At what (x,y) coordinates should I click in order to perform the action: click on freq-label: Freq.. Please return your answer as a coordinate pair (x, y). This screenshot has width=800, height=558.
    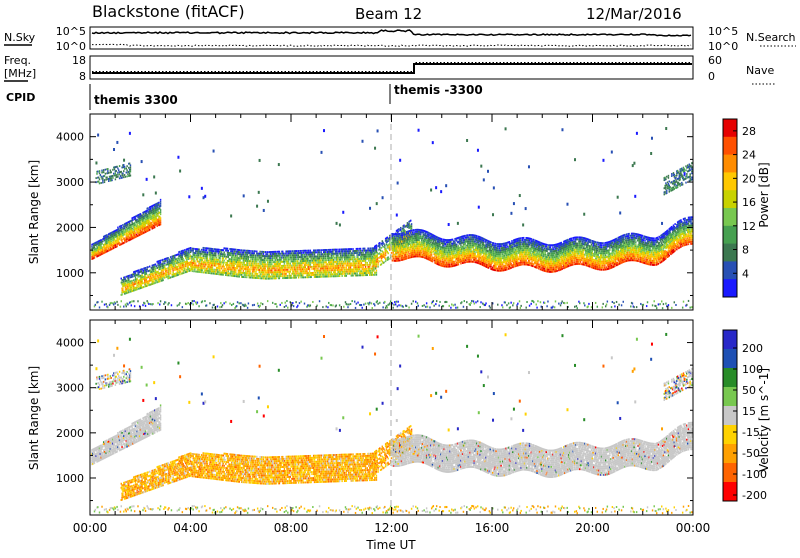
    Looking at the image, I should click on (17, 60).